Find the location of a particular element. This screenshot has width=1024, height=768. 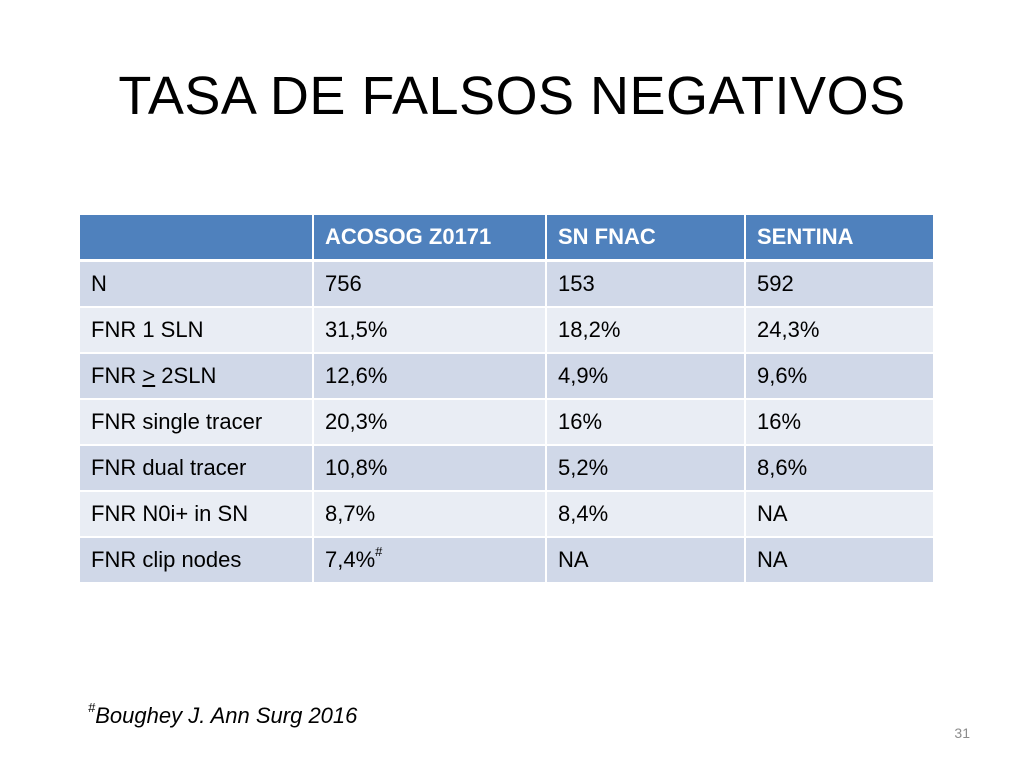

row-label: FNR dual tracer is located at coordinates (197, 468).